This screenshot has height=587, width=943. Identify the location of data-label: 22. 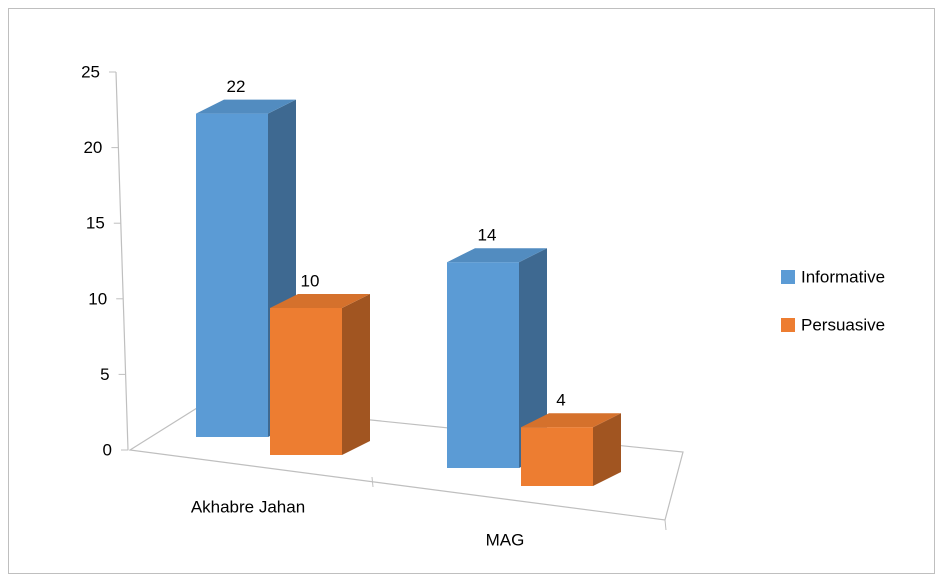
(236, 86).